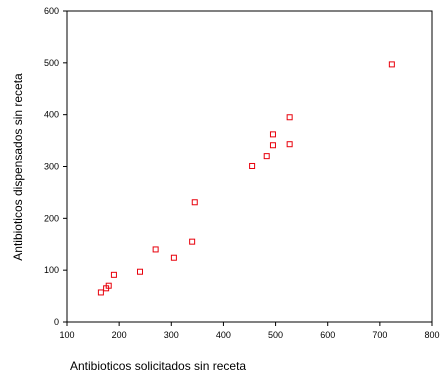 This screenshot has width=443, height=380. I want to click on x-tick-label: 400, so click(223, 335).